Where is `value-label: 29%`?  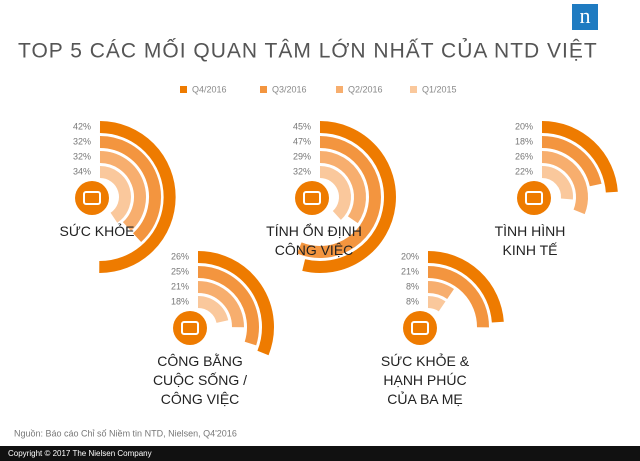
value-label: 29% is located at coordinates (302, 156).